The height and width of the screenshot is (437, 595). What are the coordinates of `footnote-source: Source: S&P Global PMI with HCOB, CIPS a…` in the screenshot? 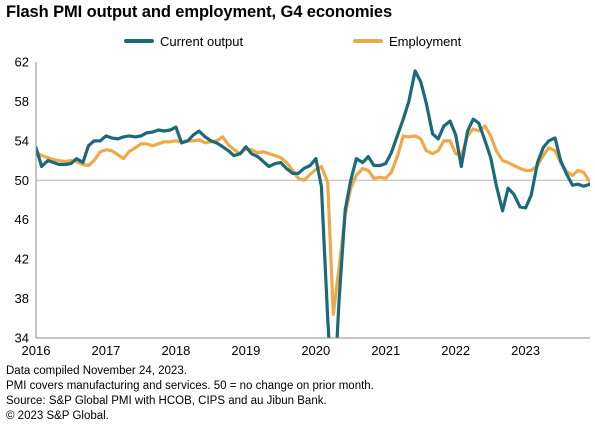 It's located at (166, 401).